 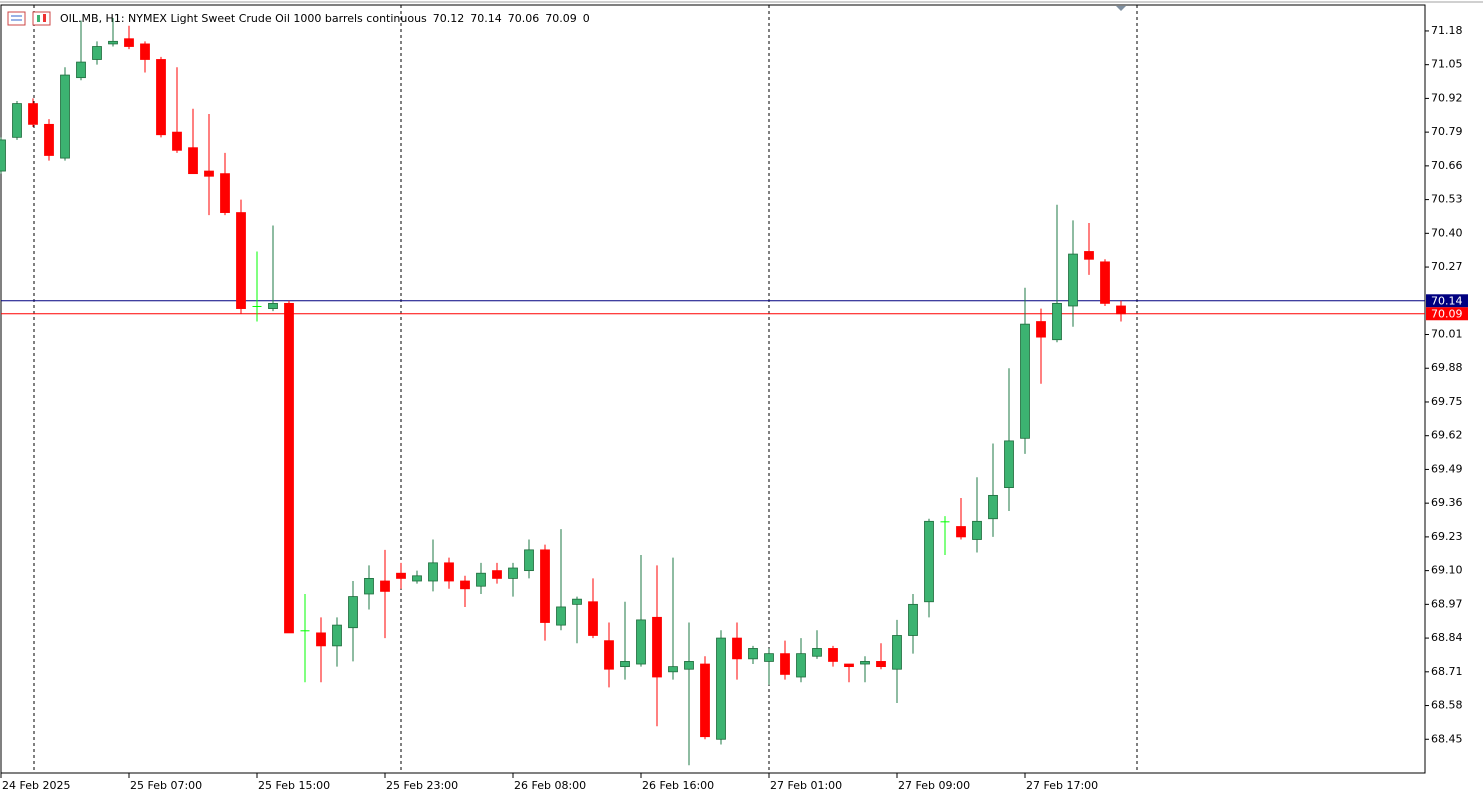 I want to click on x-tick-label: 24 Feb 2025, so click(x=36, y=785).